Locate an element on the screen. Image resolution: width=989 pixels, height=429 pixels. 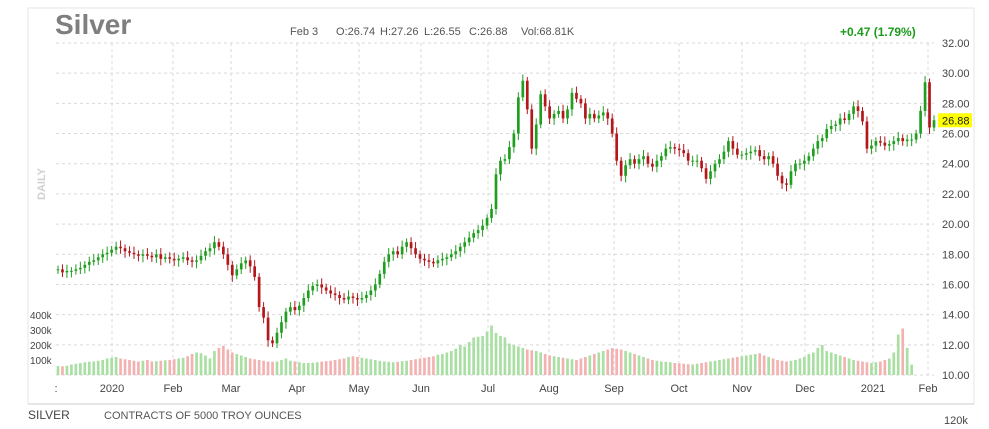
last-price-label: 26.88 is located at coordinates (956, 121).